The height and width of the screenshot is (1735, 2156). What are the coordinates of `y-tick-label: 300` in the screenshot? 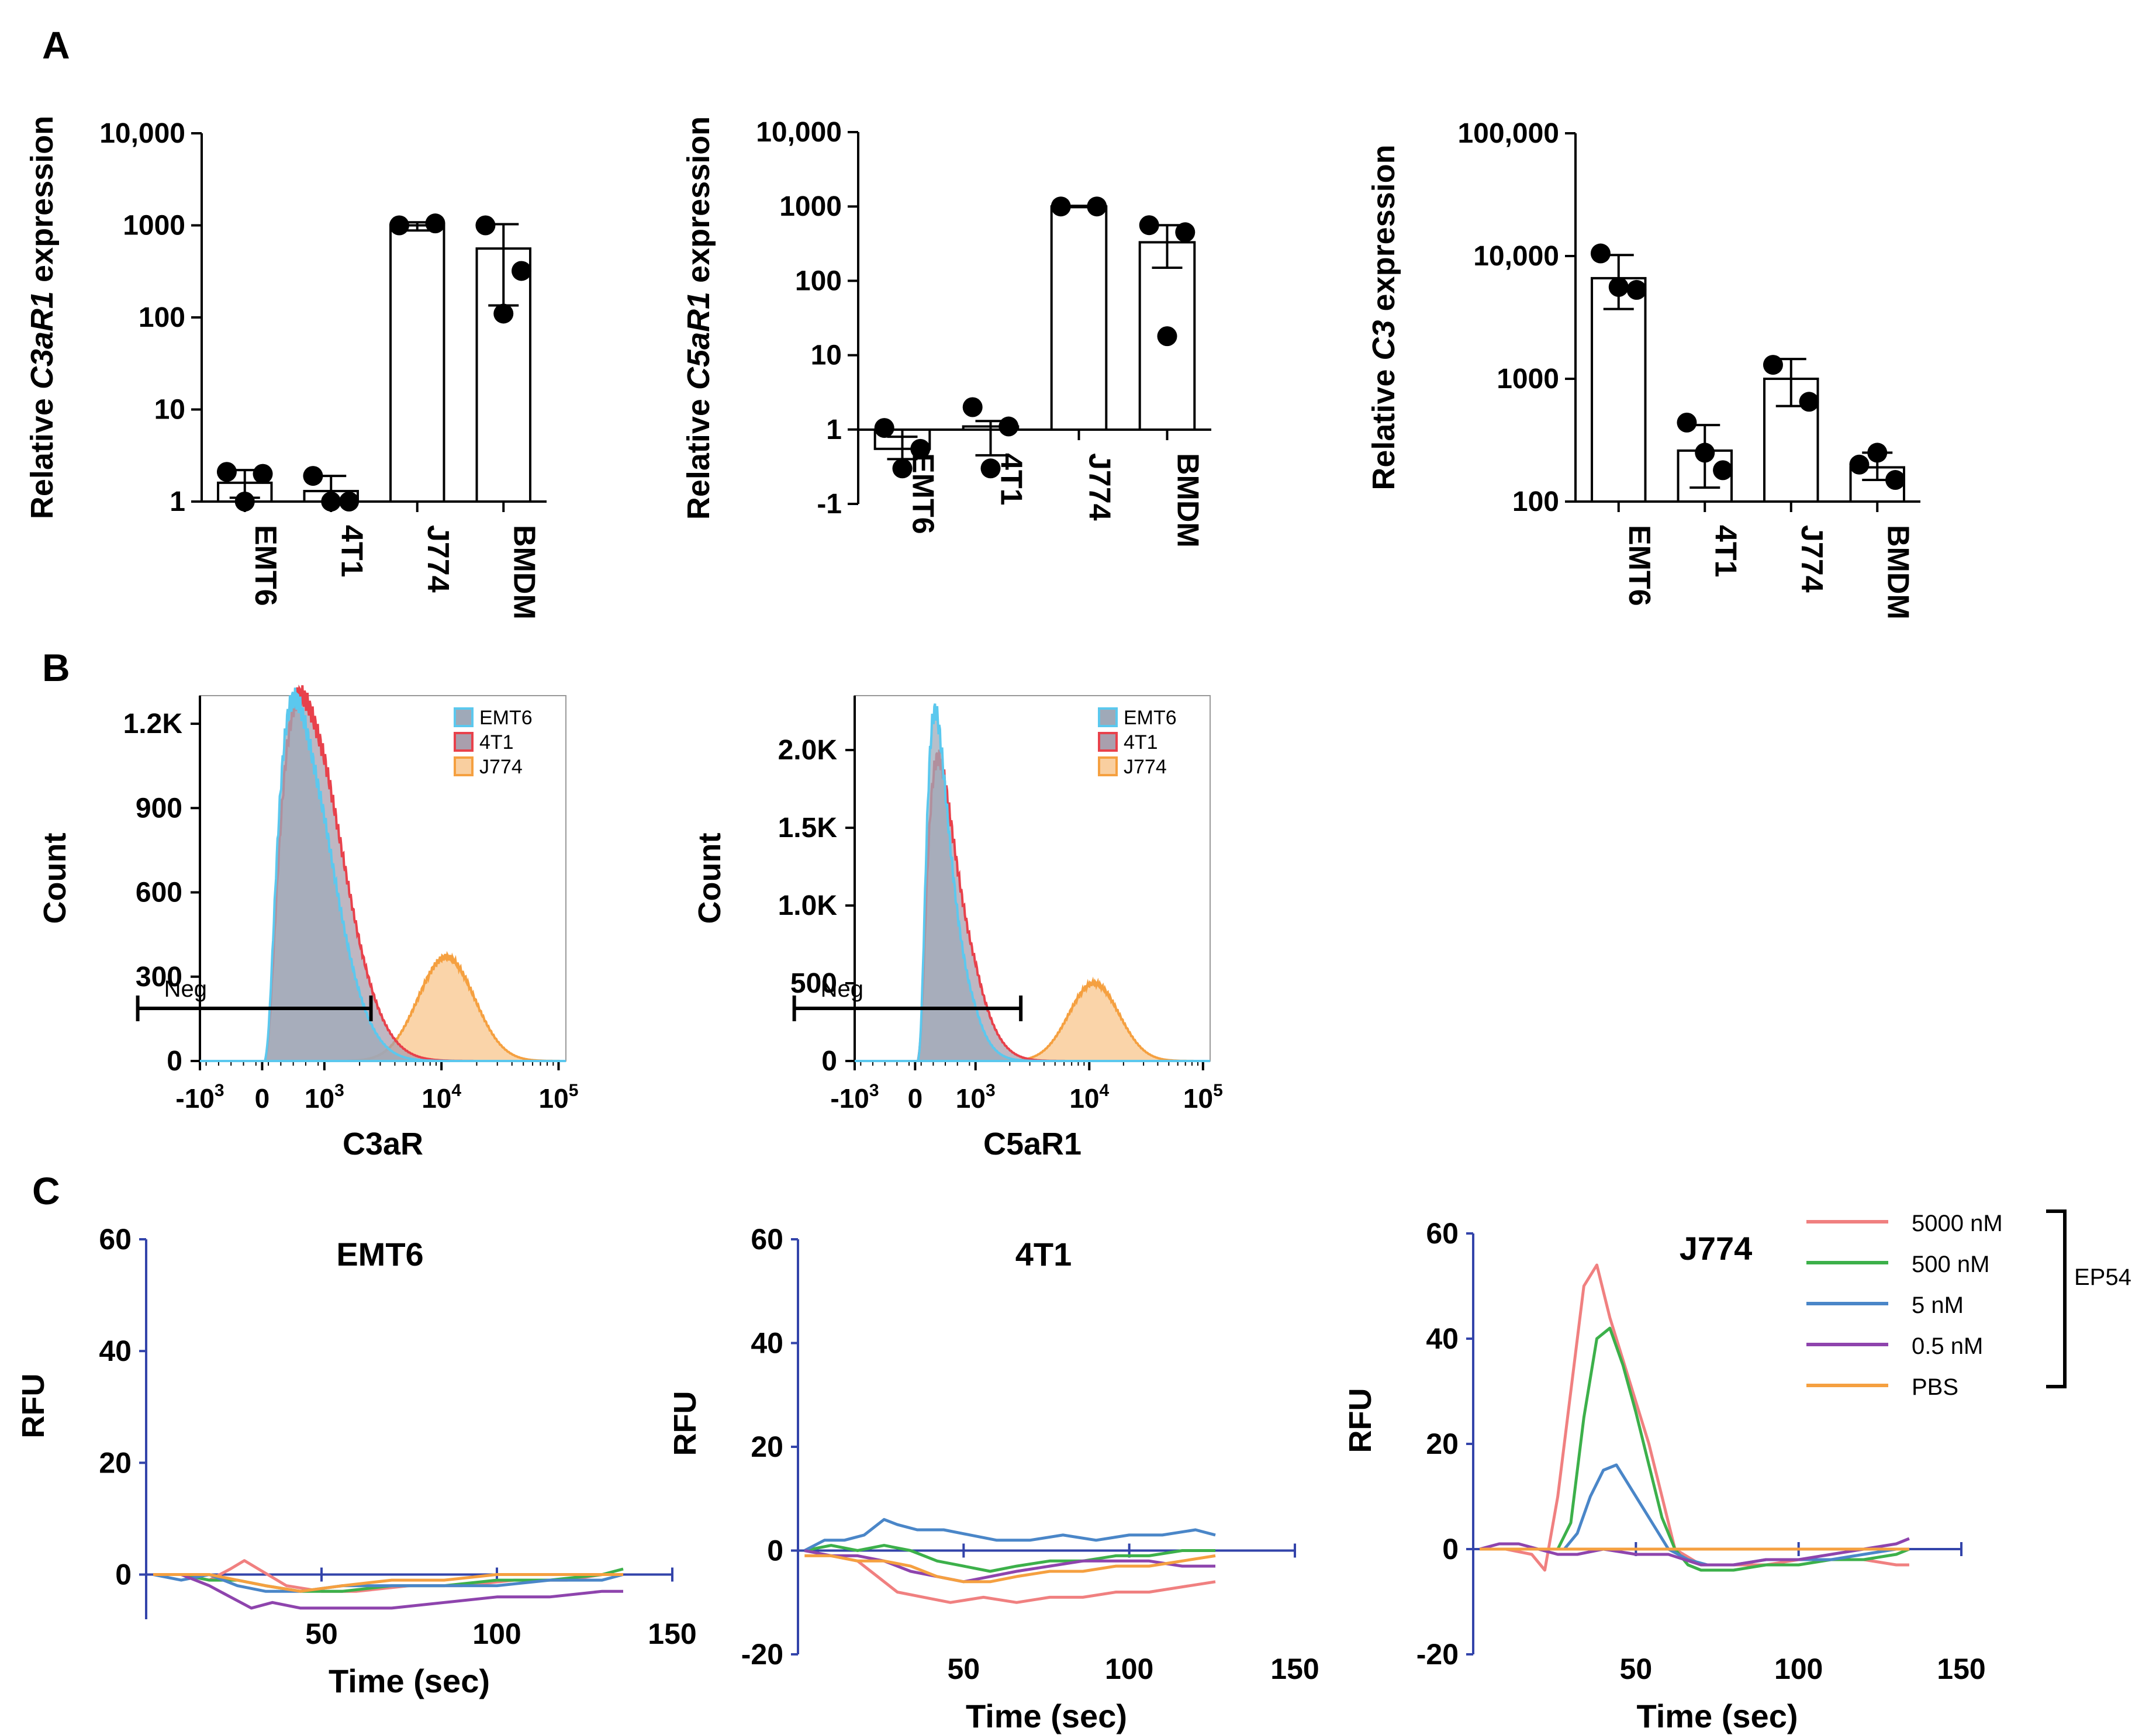 It's located at (159, 977).